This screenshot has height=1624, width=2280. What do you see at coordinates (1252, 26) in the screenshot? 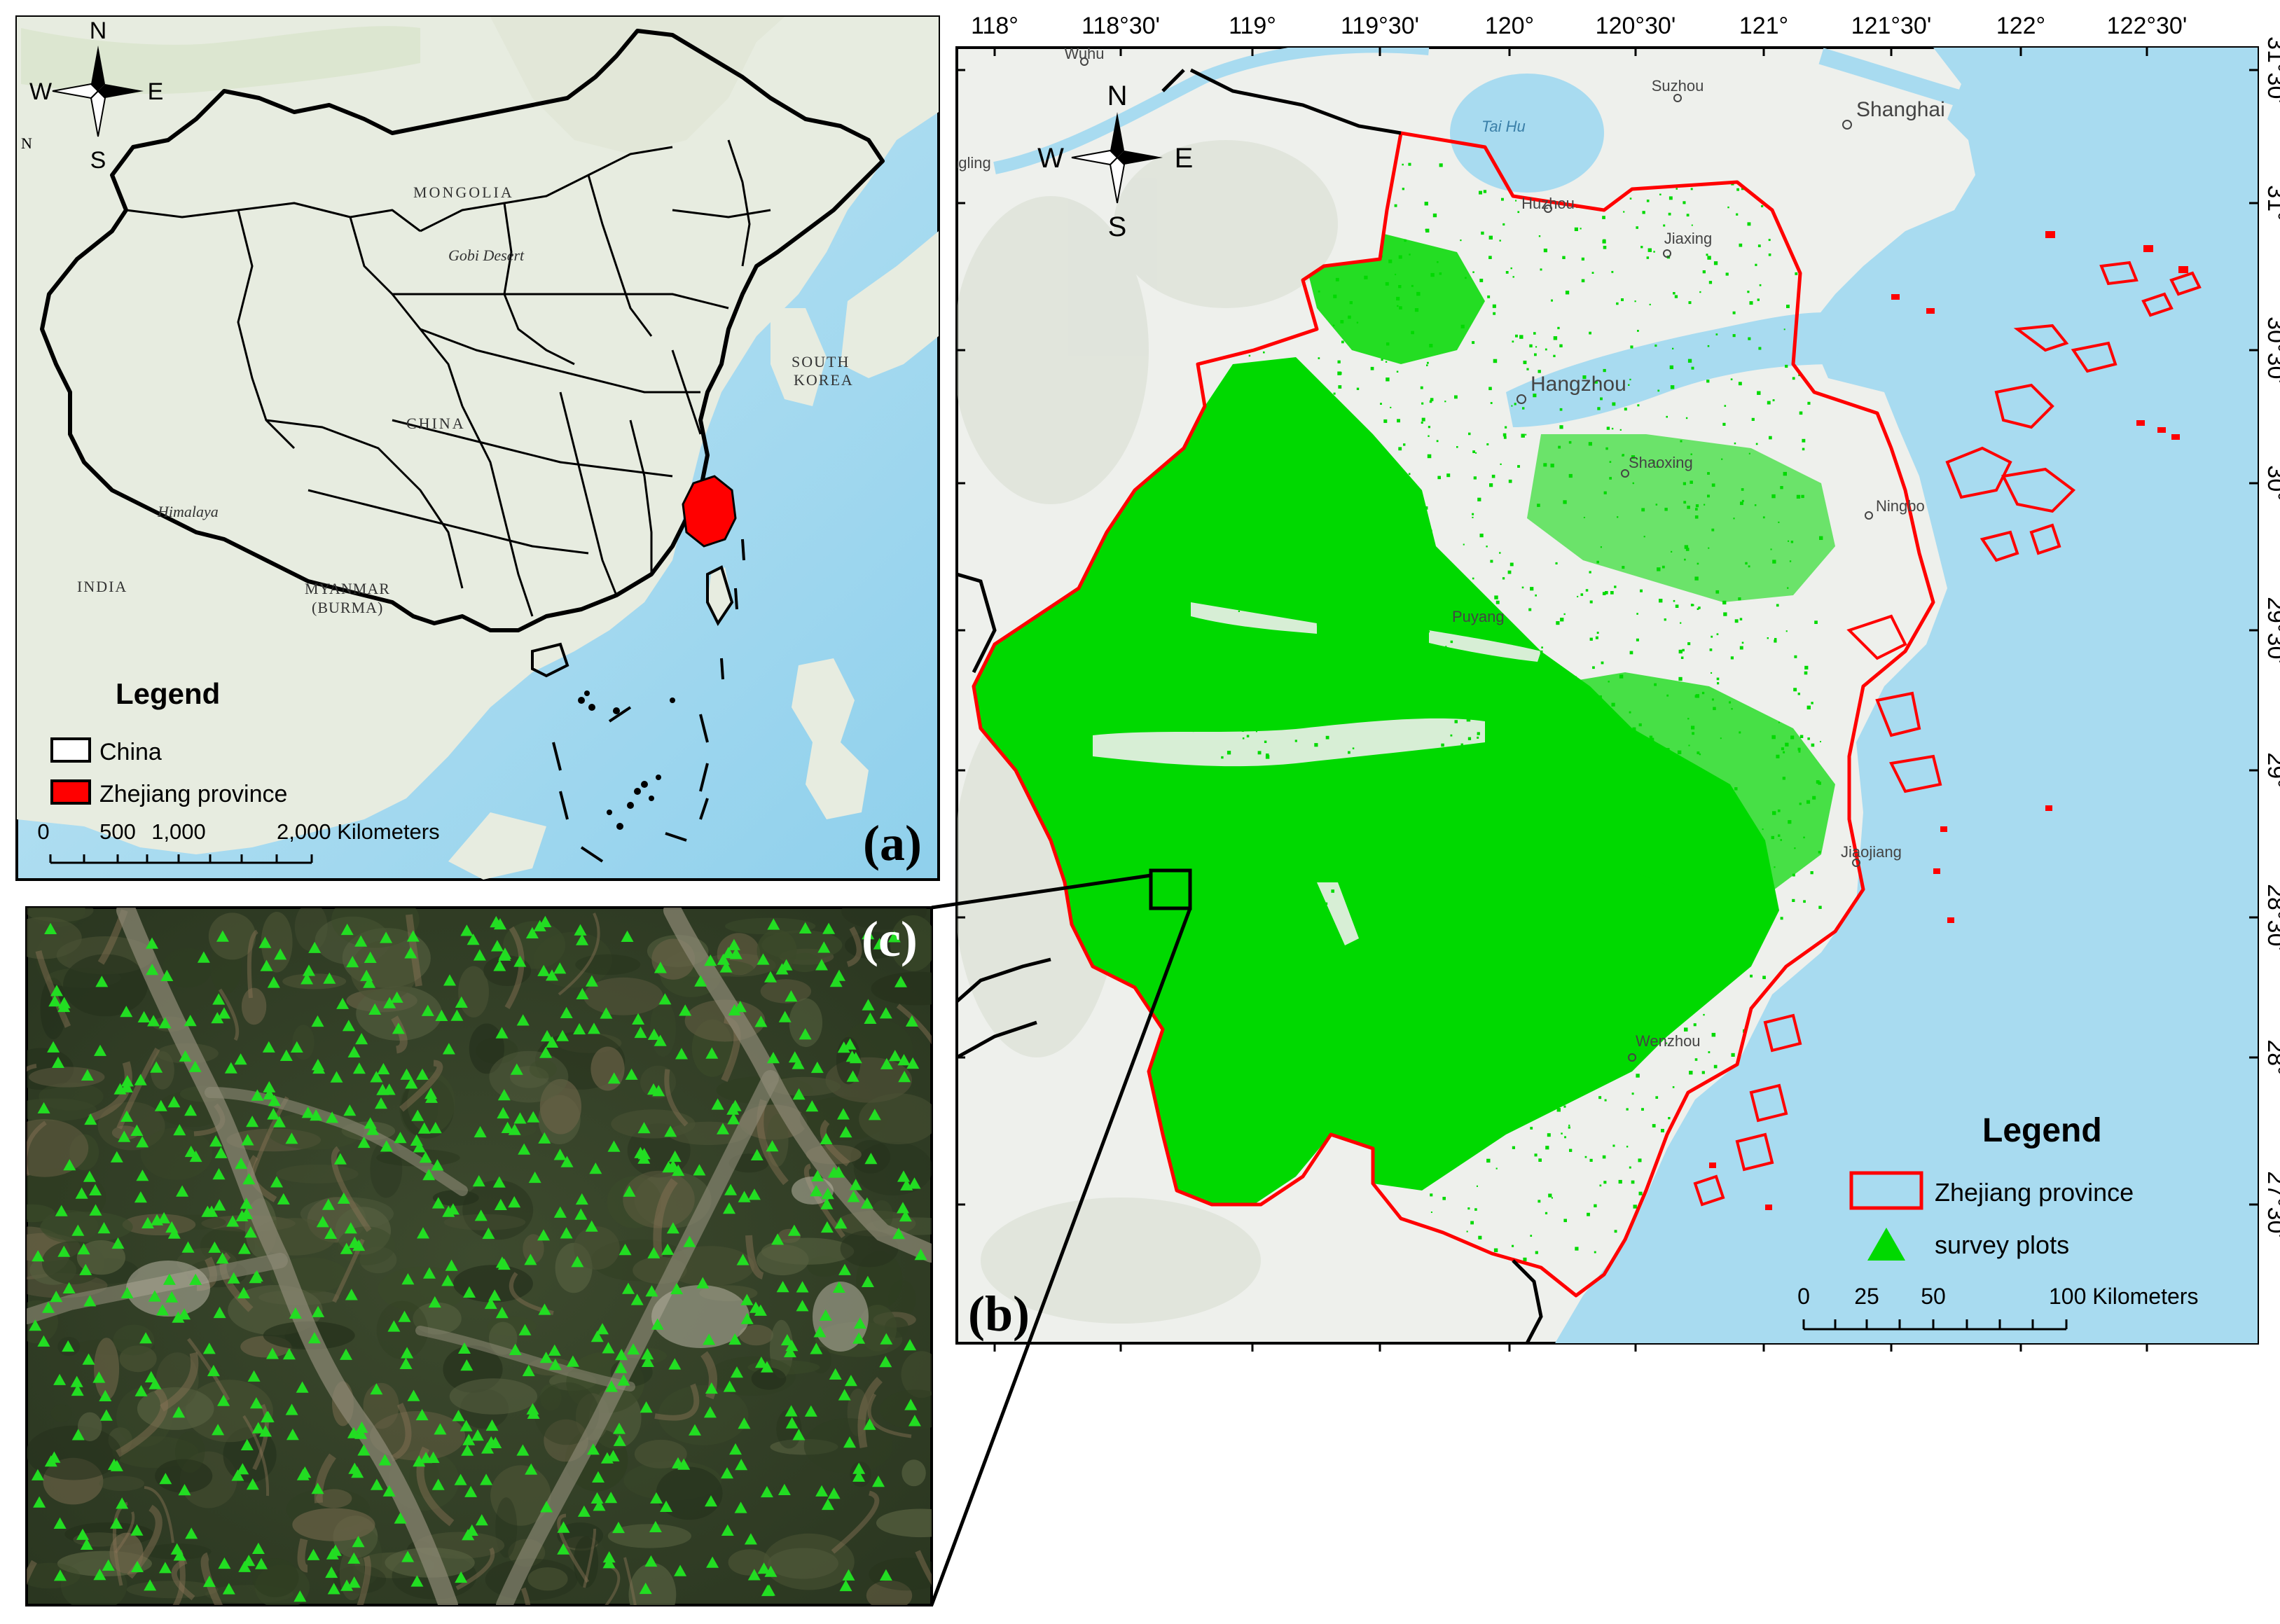
I see `lon-tick-label: 119°` at bounding box center [1252, 26].